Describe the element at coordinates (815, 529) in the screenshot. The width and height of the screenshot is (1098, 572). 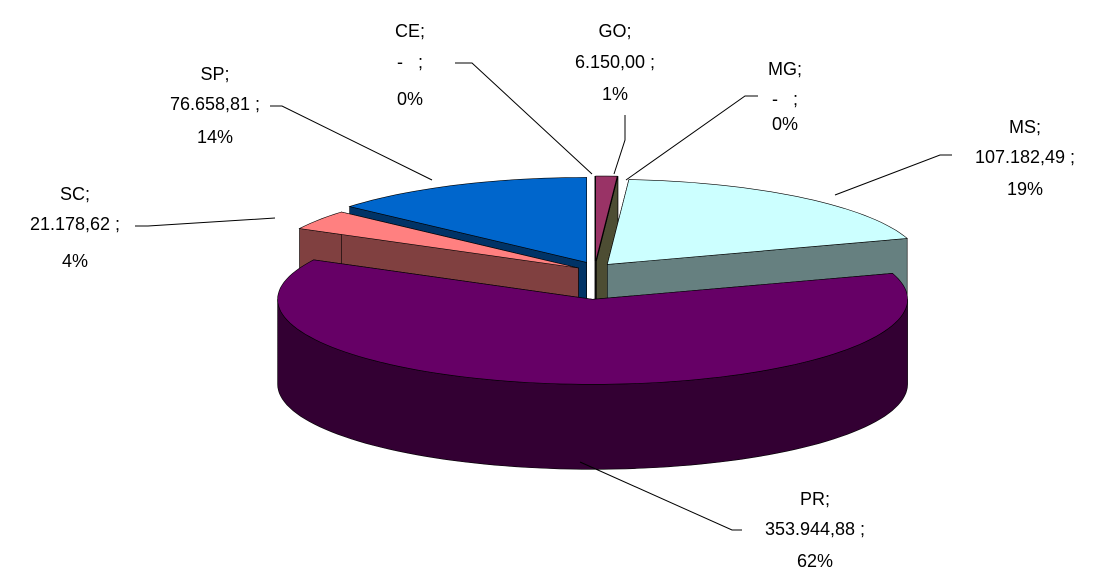
I see `value-label: 353.944,88 ;` at that location.